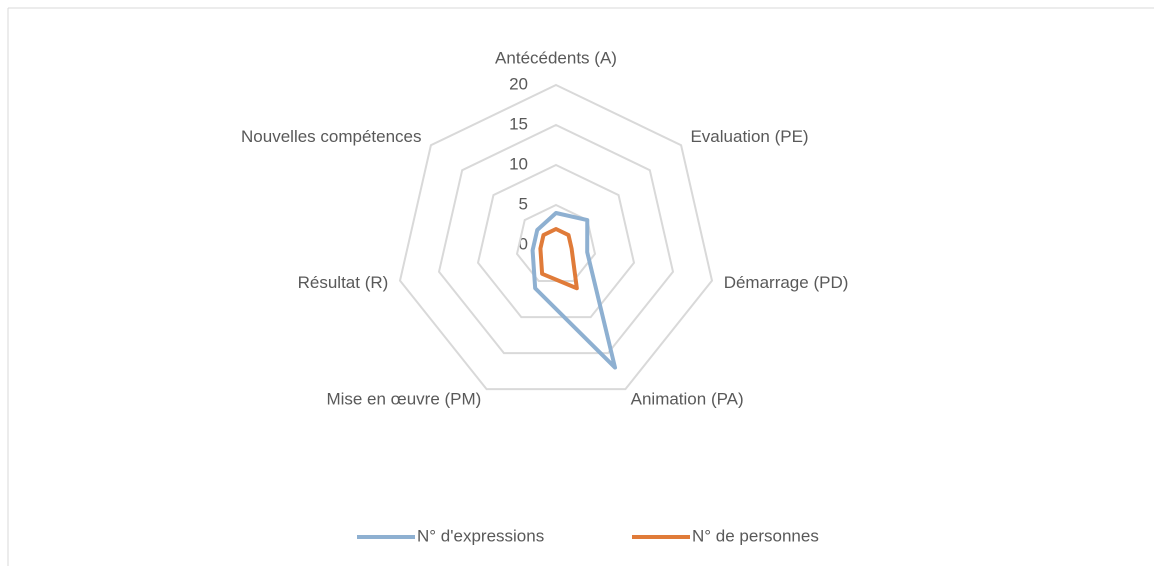 The width and height of the screenshot is (1154, 566). I want to click on legend-label: N° de personnes, so click(755, 535).